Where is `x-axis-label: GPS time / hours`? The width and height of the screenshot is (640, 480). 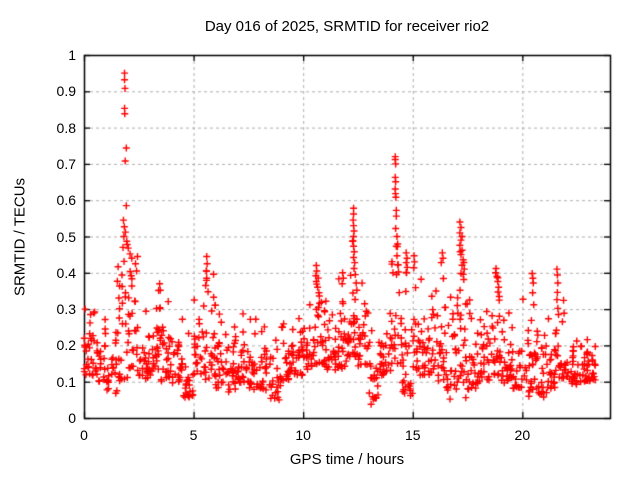 x-axis-label: GPS time / hours is located at coordinates (347, 459).